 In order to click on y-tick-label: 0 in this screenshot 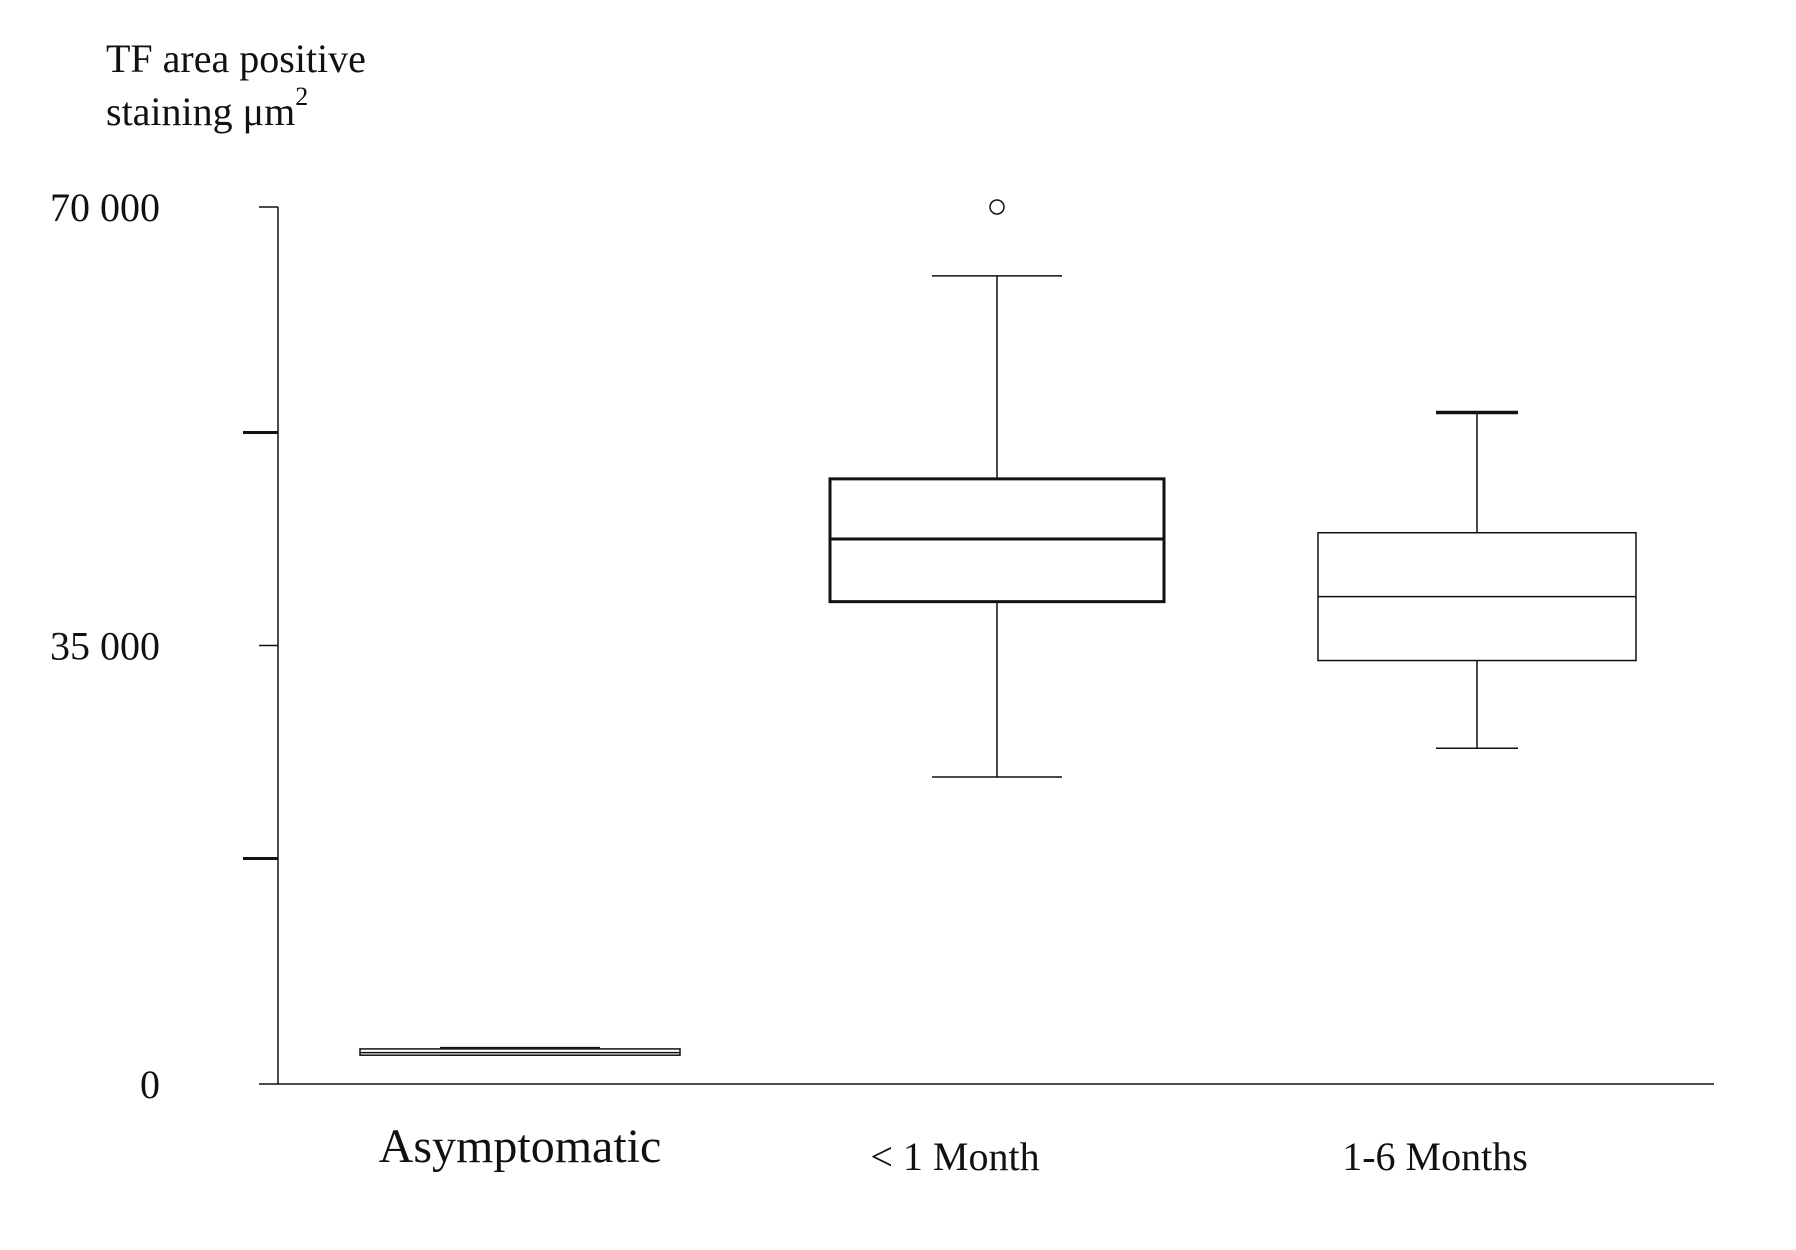, I will do `click(150, 1084)`.